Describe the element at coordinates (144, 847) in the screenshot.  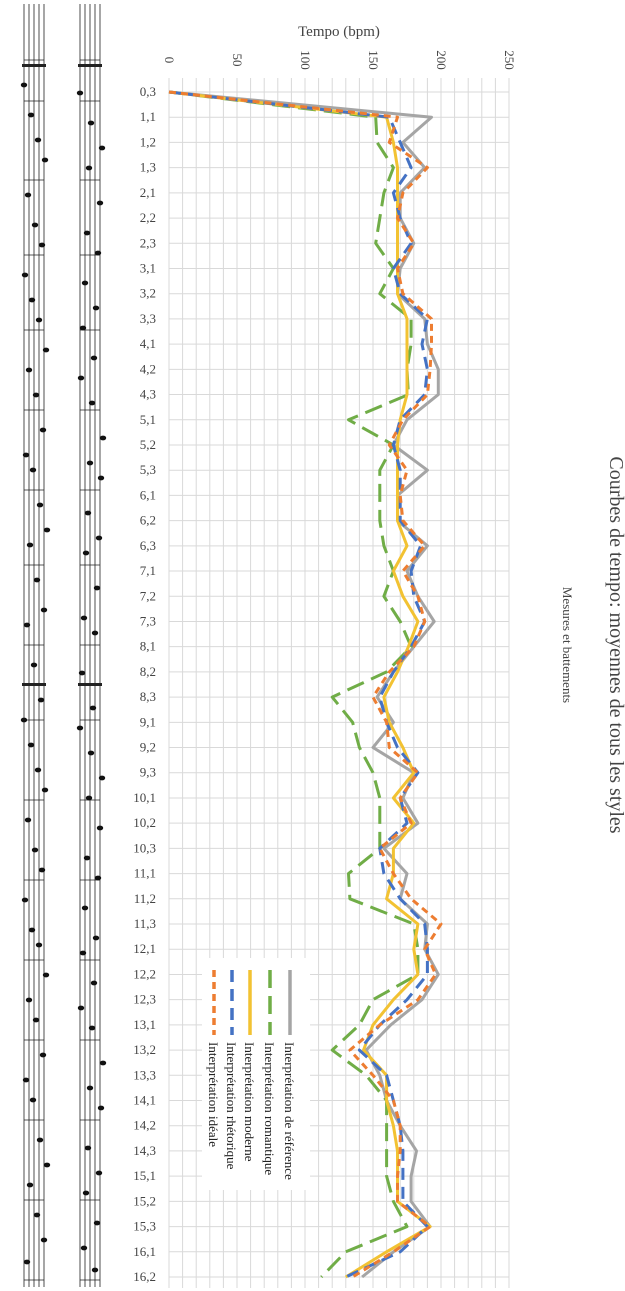
I see `category-tick-label: 10,3` at that location.